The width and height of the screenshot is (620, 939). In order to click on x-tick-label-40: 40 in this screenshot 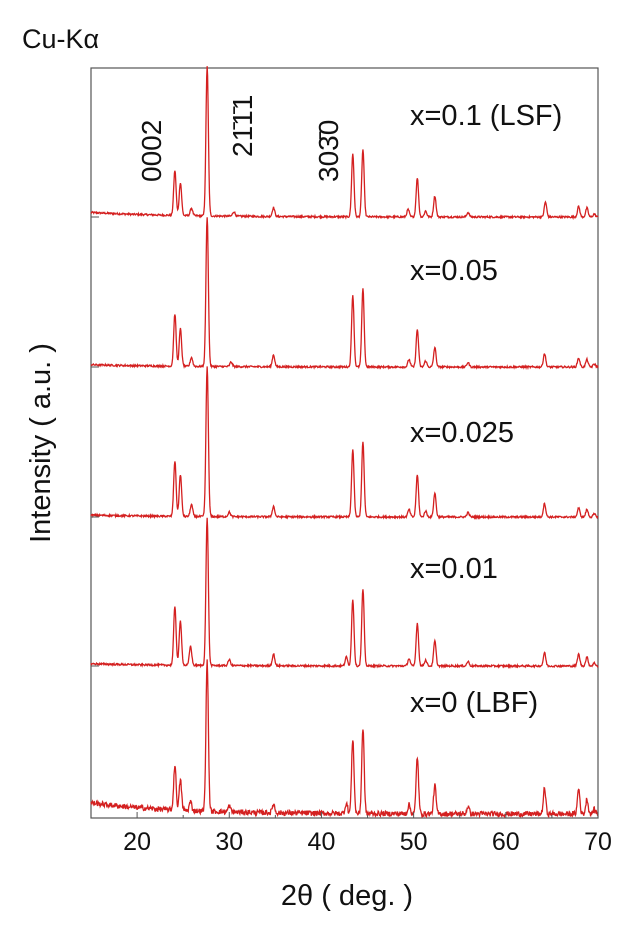, I will do `click(322, 842)`.